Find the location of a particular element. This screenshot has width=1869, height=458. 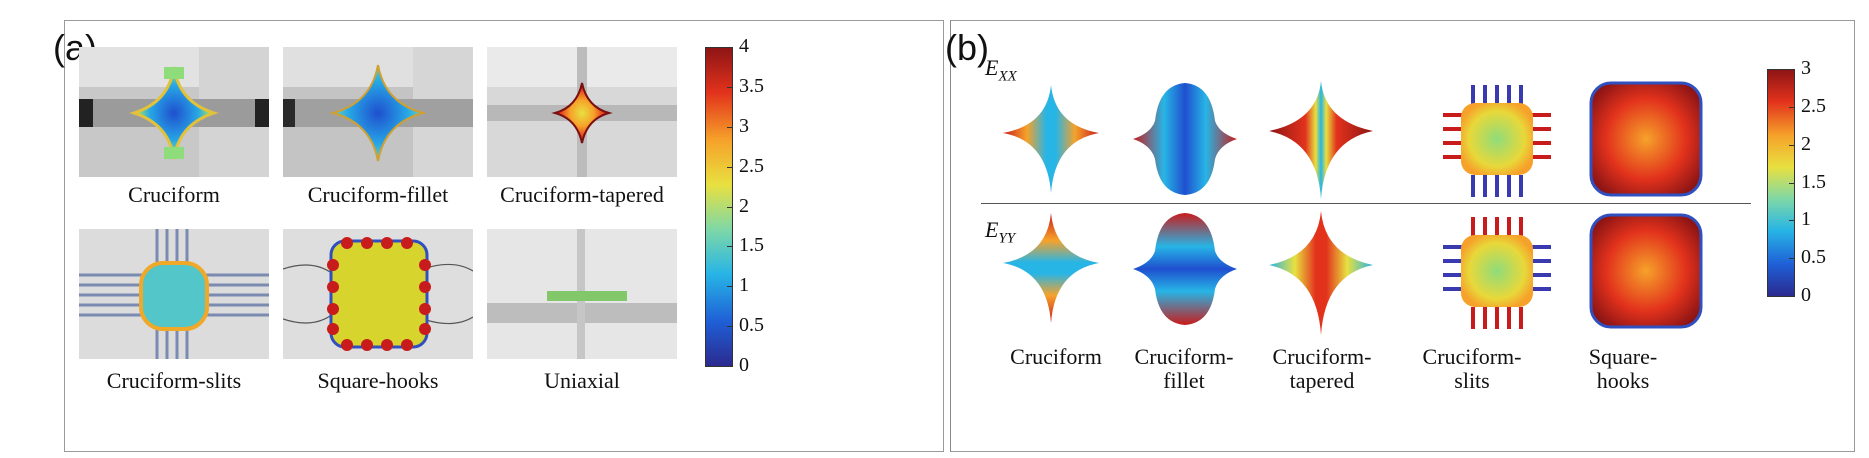

caption-b-cruciform-fillet: Cruciform- fillet is located at coordinates (1184, 368).